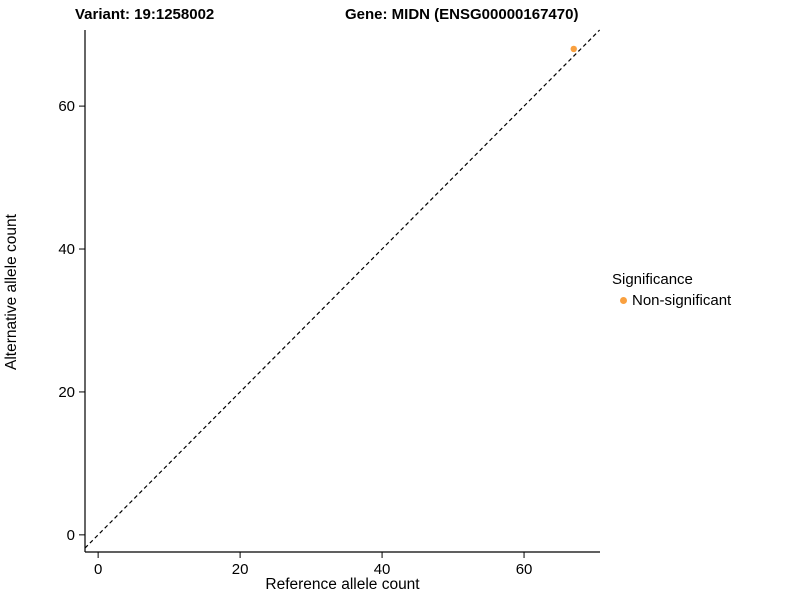 The width and height of the screenshot is (800, 600). What do you see at coordinates (240, 569) in the screenshot?
I see `x-tick-label: 20` at bounding box center [240, 569].